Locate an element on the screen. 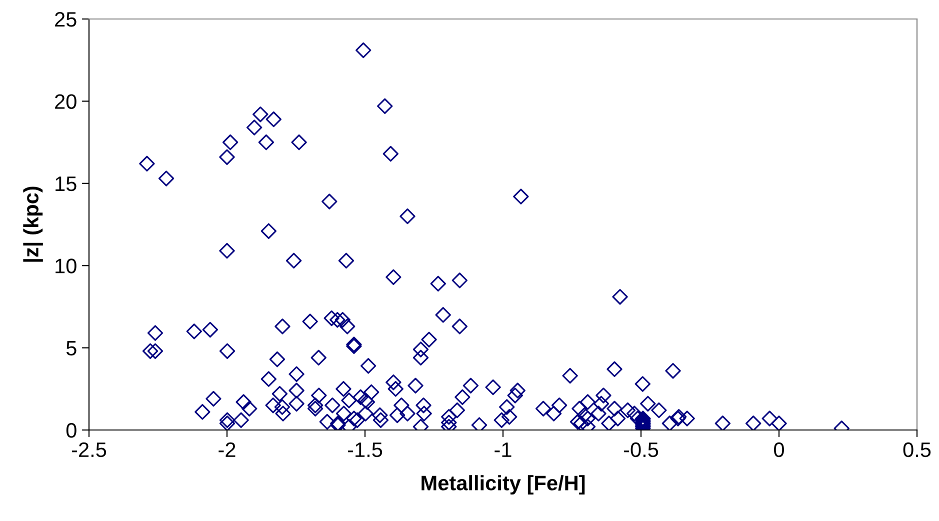 The width and height of the screenshot is (939, 521). x-tick-label: 0.5 is located at coordinates (917, 450).